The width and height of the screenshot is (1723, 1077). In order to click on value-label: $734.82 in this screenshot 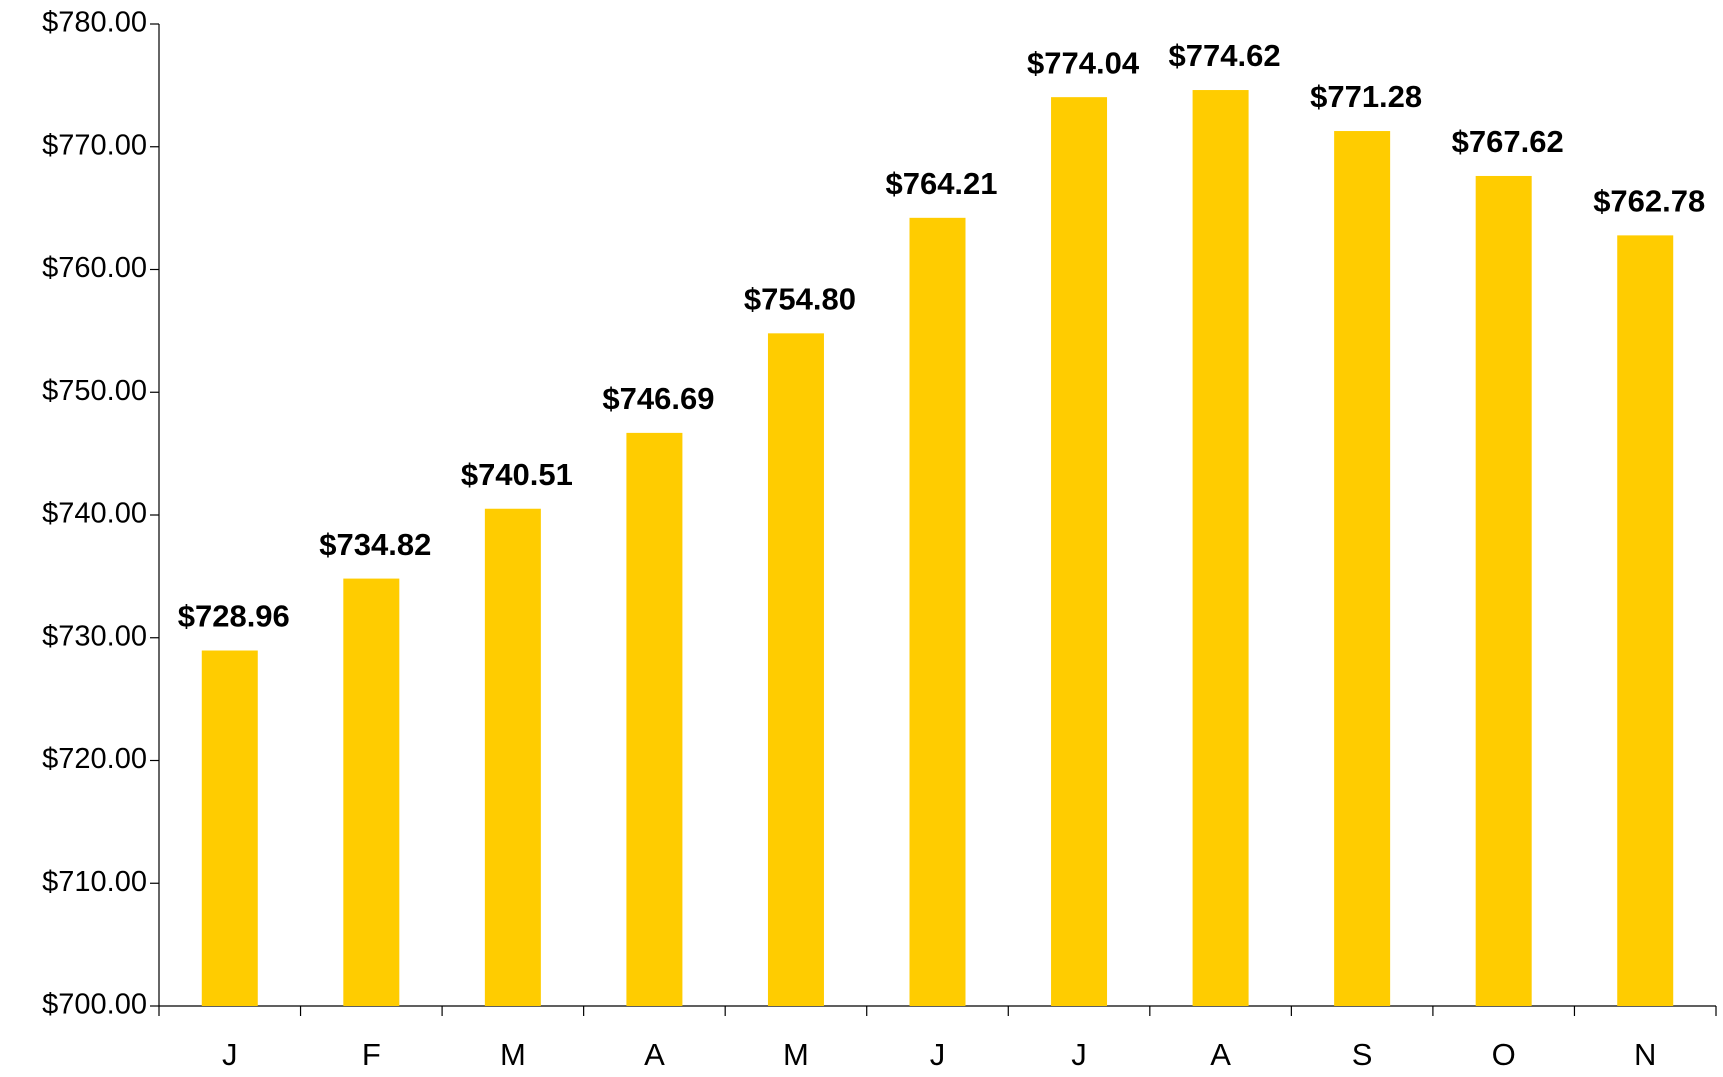, I will do `click(375, 544)`.